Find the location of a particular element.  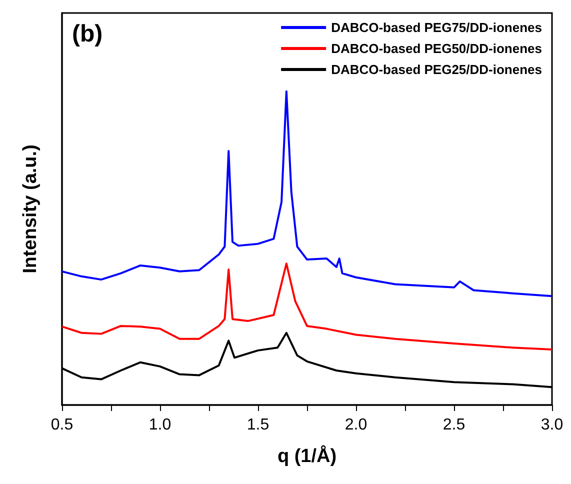

text: (b) is located at coordinates (87, 34).